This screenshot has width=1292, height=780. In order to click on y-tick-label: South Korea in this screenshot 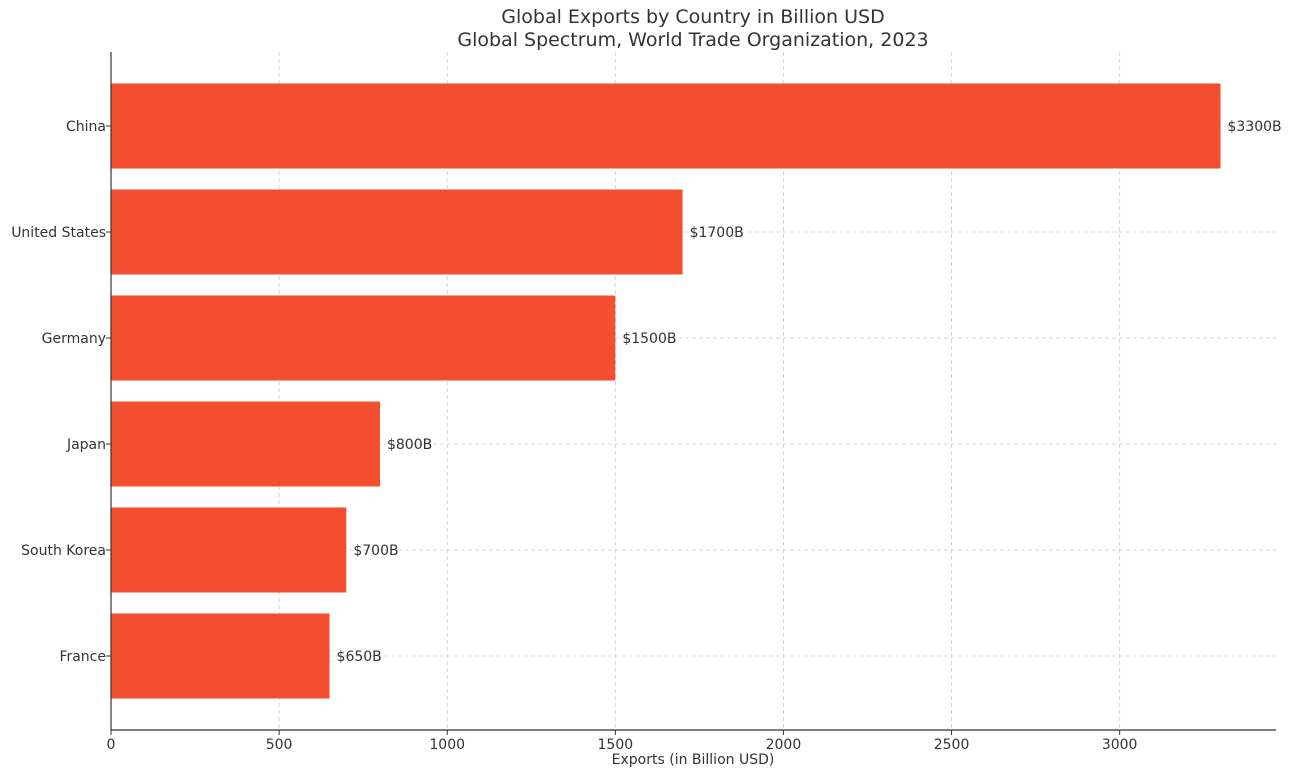, I will do `click(63, 551)`.